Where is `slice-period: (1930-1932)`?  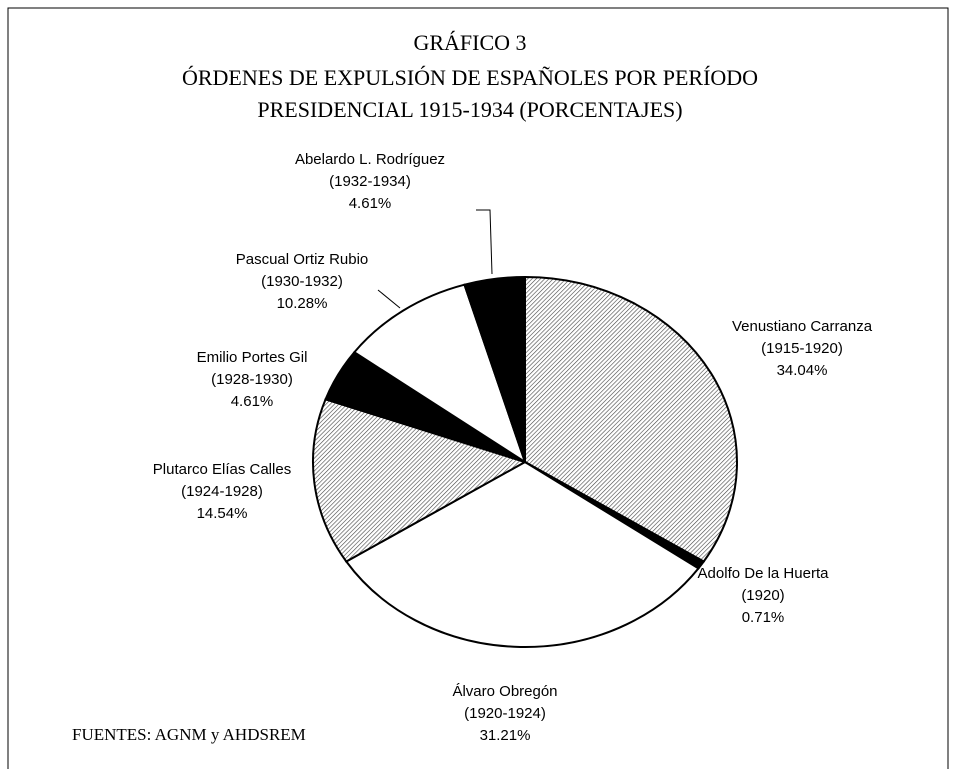
slice-period: (1930-1932) is located at coordinates (302, 281).